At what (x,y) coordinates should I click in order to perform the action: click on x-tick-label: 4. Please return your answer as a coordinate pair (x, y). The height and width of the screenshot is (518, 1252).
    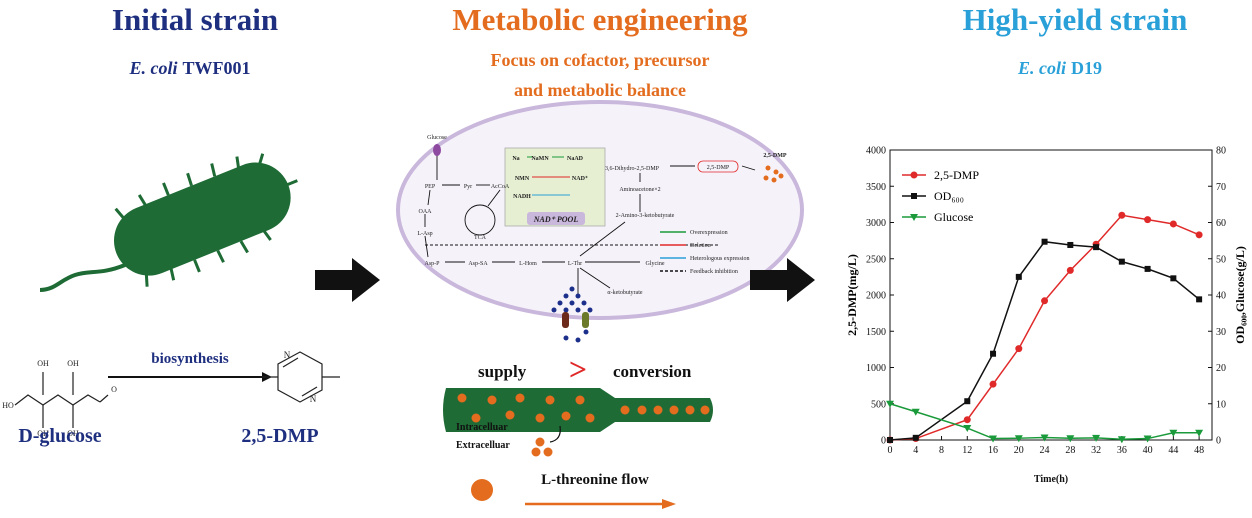
    Looking at the image, I should click on (915, 450).